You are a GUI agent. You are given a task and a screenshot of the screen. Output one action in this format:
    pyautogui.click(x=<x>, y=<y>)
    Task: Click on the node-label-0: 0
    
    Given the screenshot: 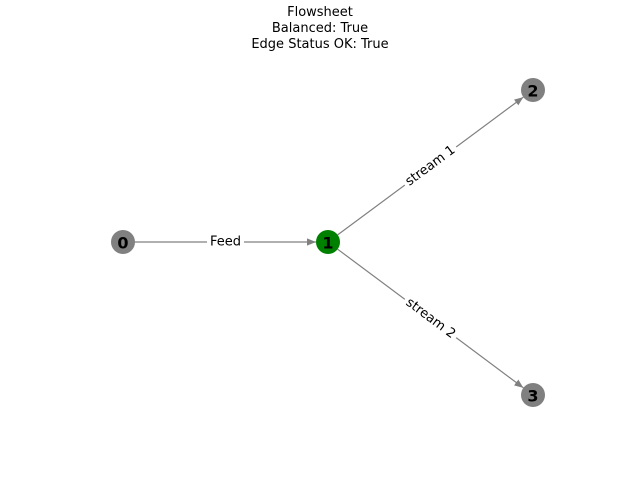 What is the action you would take?
    pyautogui.click(x=122, y=243)
    